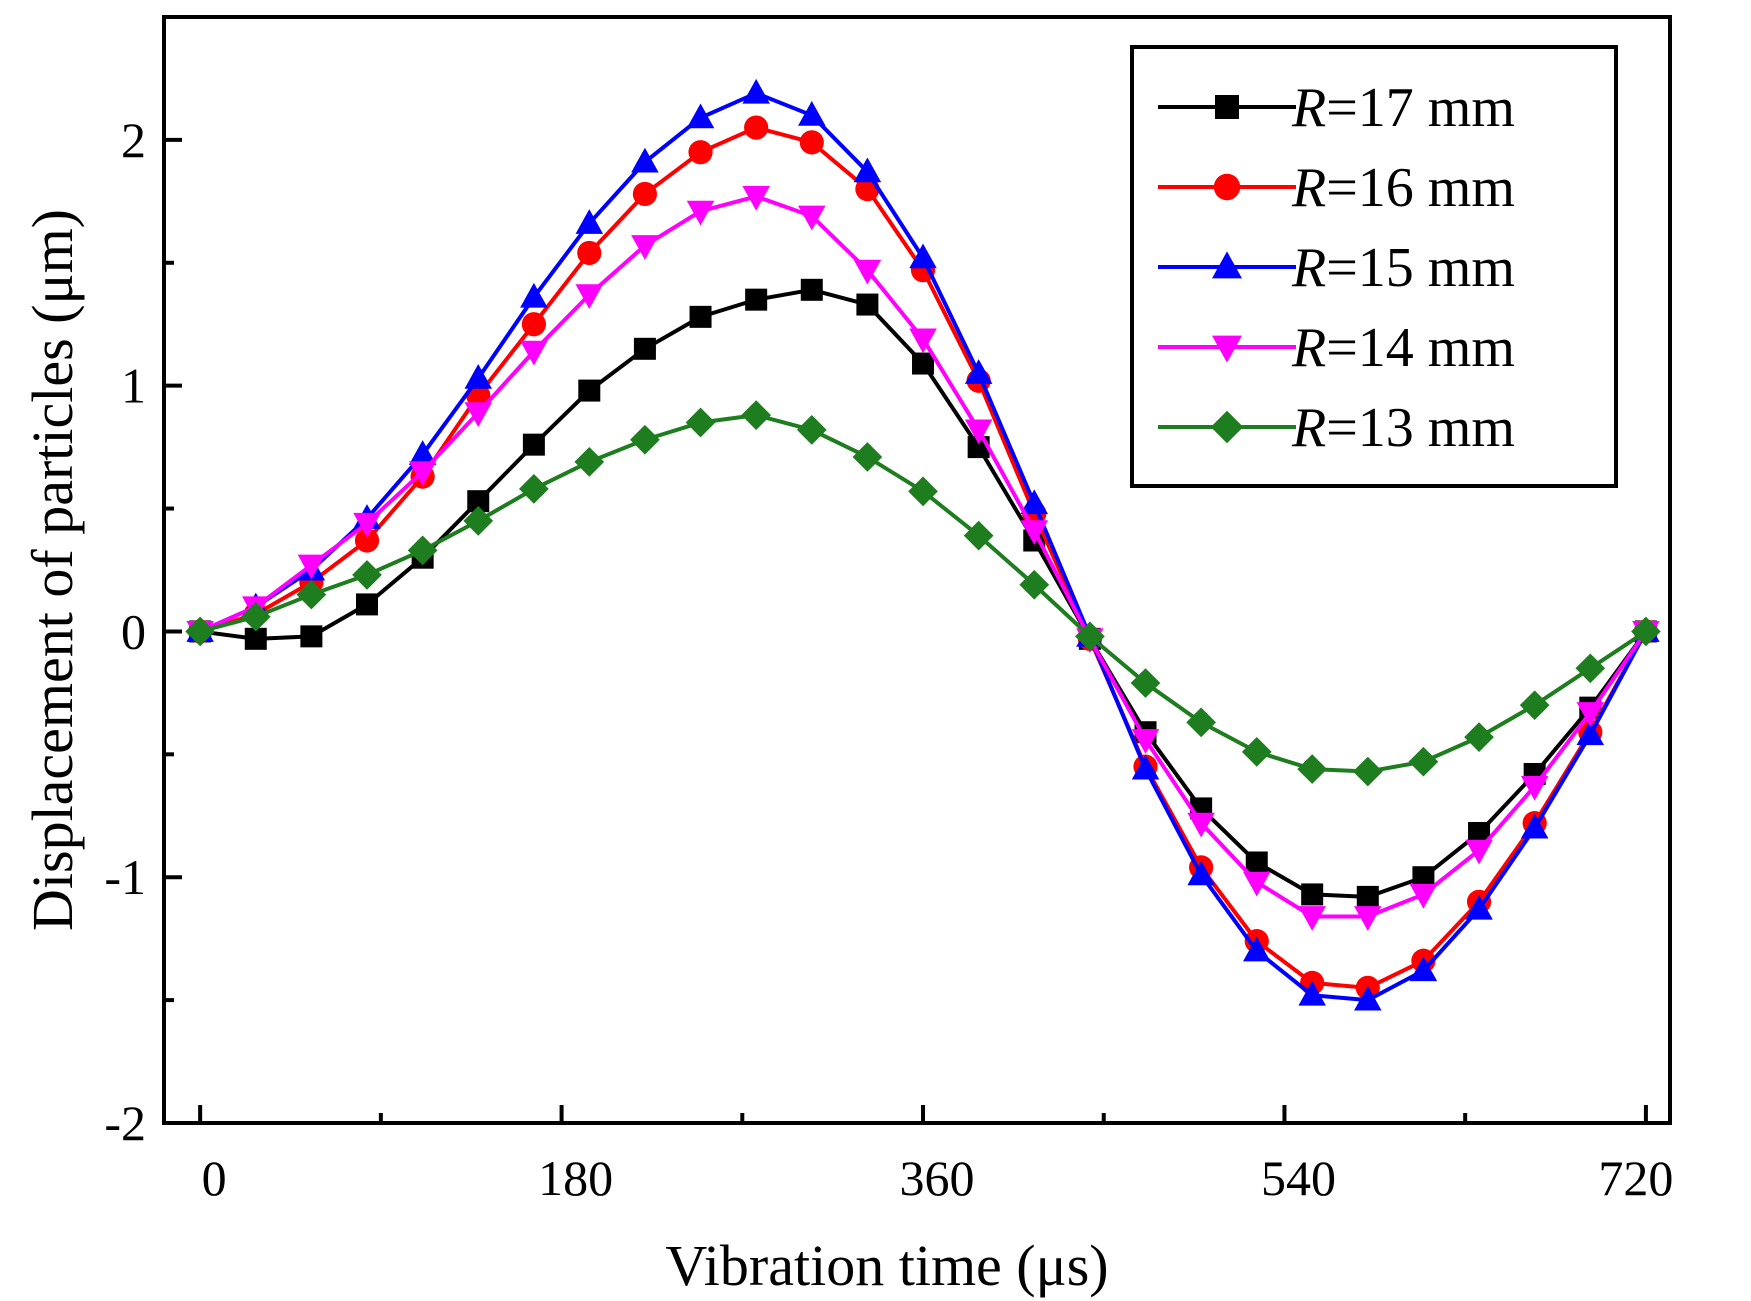 The width and height of the screenshot is (1751, 1301). What do you see at coordinates (1403, 268) in the screenshot?
I see `legend-label: R=15 mm` at bounding box center [1403, 268].